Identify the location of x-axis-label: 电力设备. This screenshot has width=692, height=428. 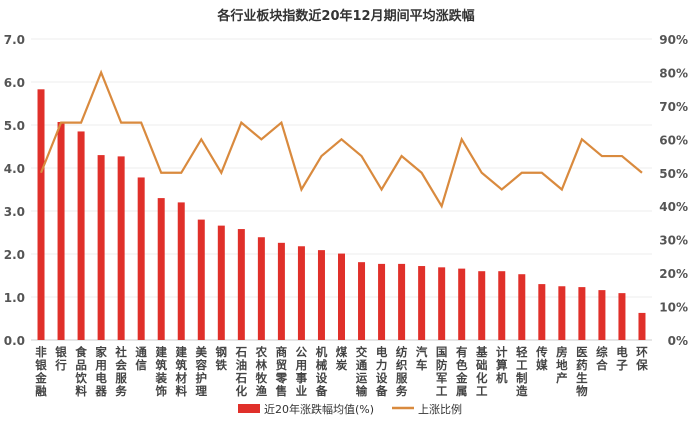
(381, 371).